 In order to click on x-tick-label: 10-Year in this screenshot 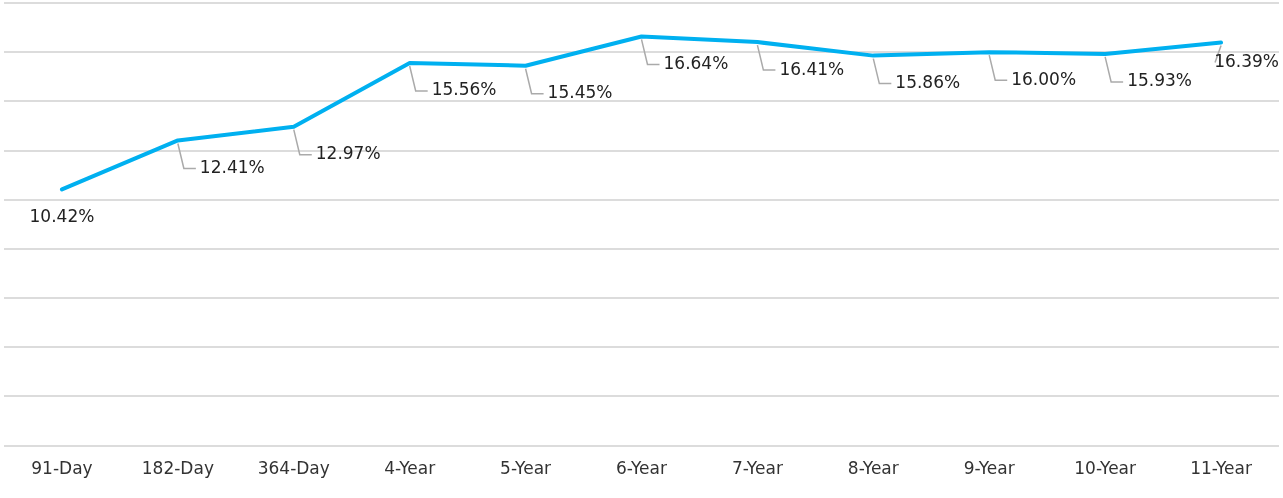, I will do `click(1105, 468)`.